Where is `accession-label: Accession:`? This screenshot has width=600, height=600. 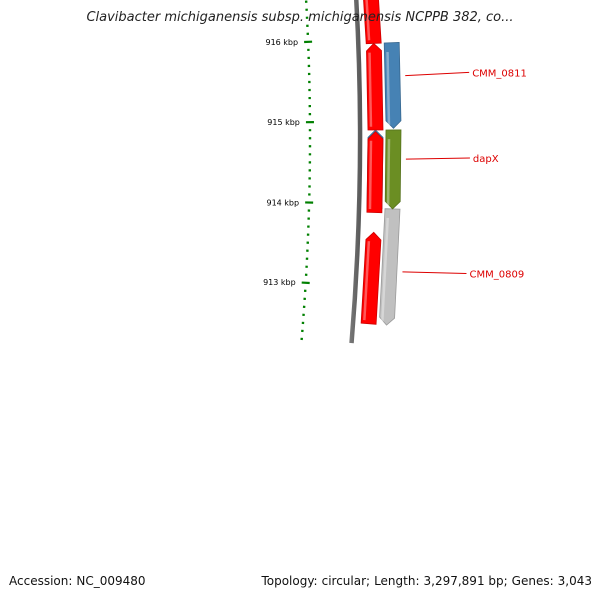
accession-label: Accession: is located at coordinates (41, 581).